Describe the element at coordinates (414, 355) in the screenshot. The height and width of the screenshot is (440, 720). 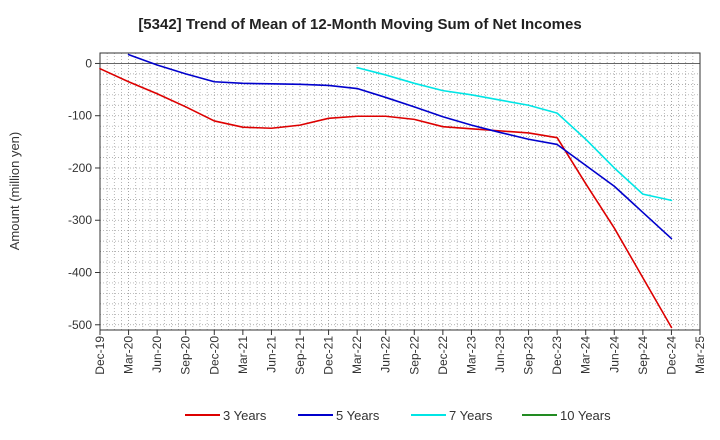
I see `x-tick-label: Sep-22` at that location.